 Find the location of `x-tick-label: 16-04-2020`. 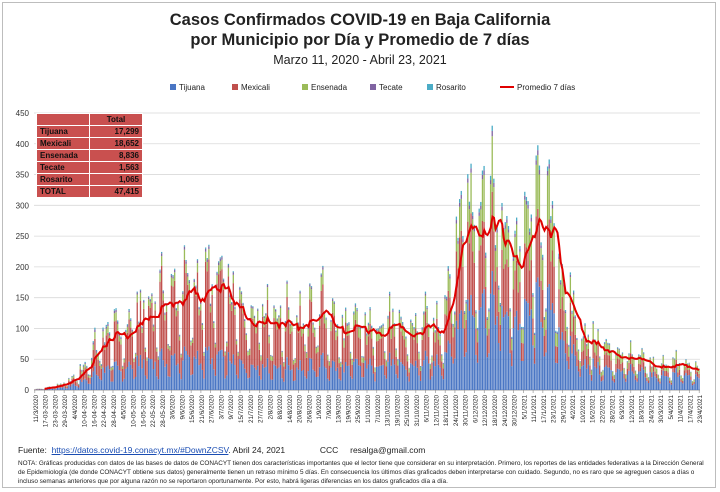

x-tick-label: 16-04-2020 is located at coordinates (94, 411).